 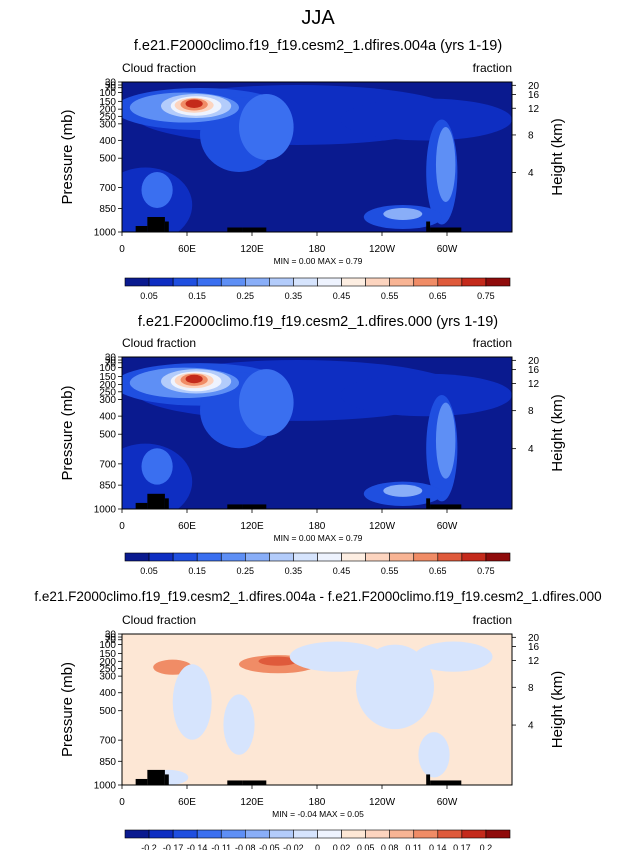 What do you see at coordinates (107, 400) in the screenshot?
I see `y-tick-label: 300` at bounding box center [107, 400].